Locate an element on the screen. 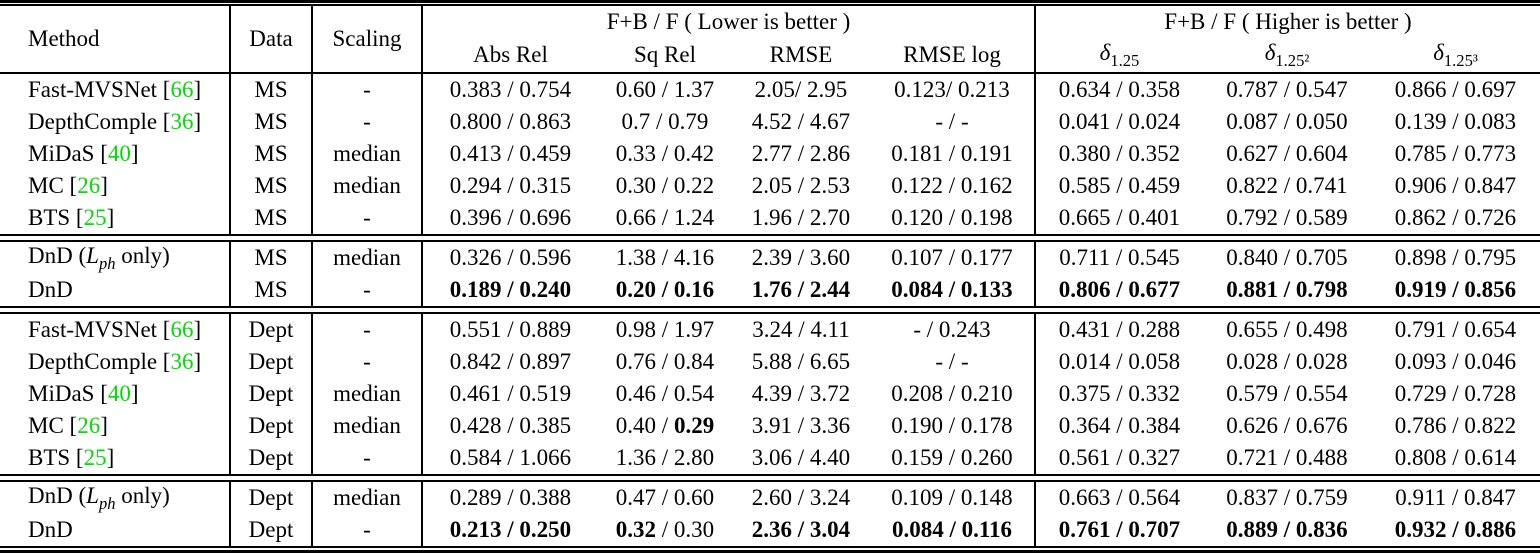 This screenshot has height=554, width=1540. col-group-higher-is-better: F+B / F ( Higher is better ) is located at coordinates (1288, 21).